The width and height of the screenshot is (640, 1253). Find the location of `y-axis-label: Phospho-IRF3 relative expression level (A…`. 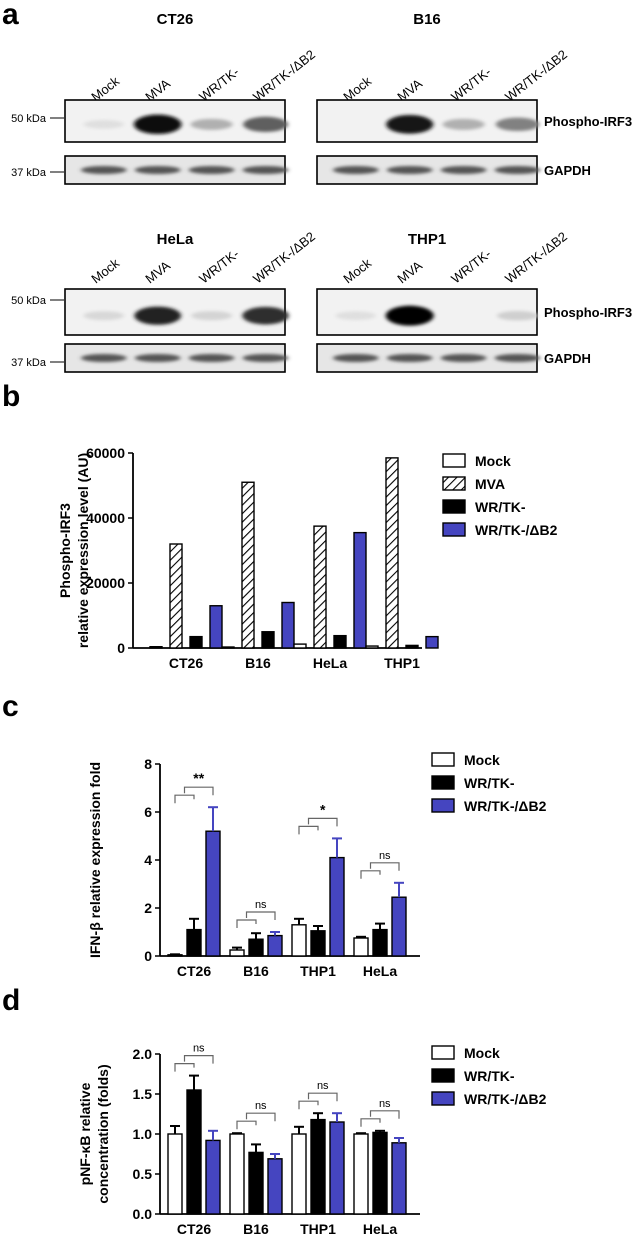

y-axis-label: Phospho-IRF3 relative expression level (A… is located at coordinates (74, 550).